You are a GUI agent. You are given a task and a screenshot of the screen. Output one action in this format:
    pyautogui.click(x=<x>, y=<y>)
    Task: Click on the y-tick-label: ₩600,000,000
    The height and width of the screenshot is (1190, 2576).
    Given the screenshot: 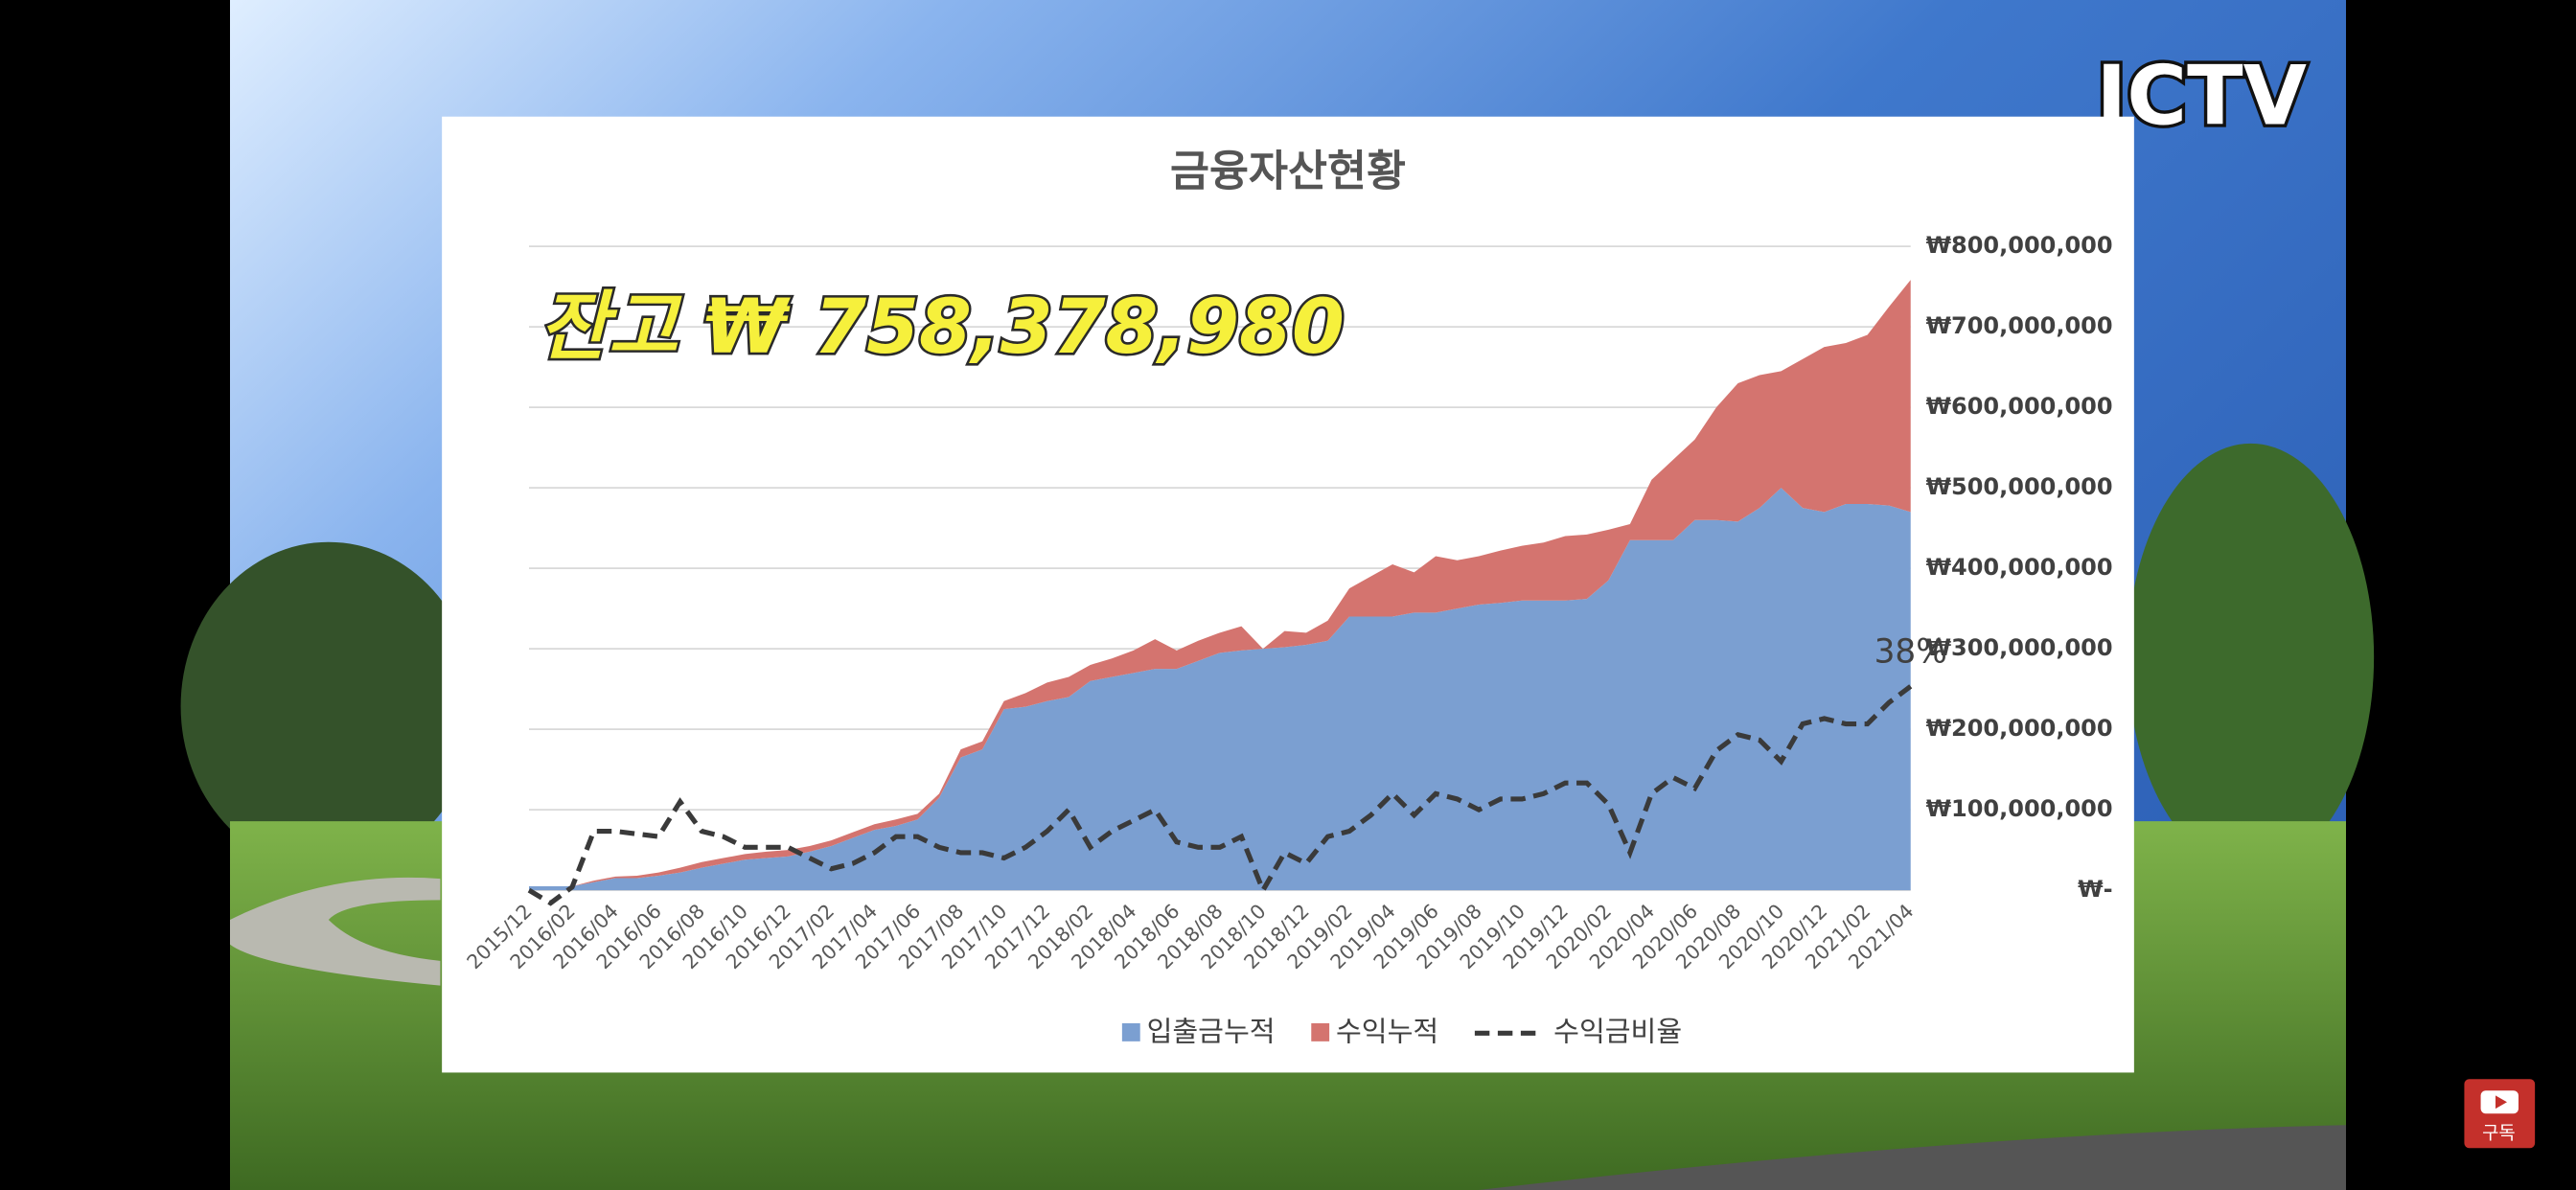 What is the action you would take?
    pyautogui.click(x=2020, y=406)
    